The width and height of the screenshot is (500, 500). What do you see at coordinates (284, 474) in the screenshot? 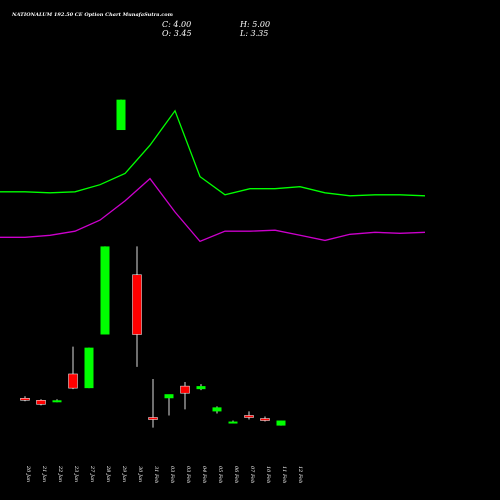
I see `x-tick-label: 11 Feb` at bounding box center [284, 474].